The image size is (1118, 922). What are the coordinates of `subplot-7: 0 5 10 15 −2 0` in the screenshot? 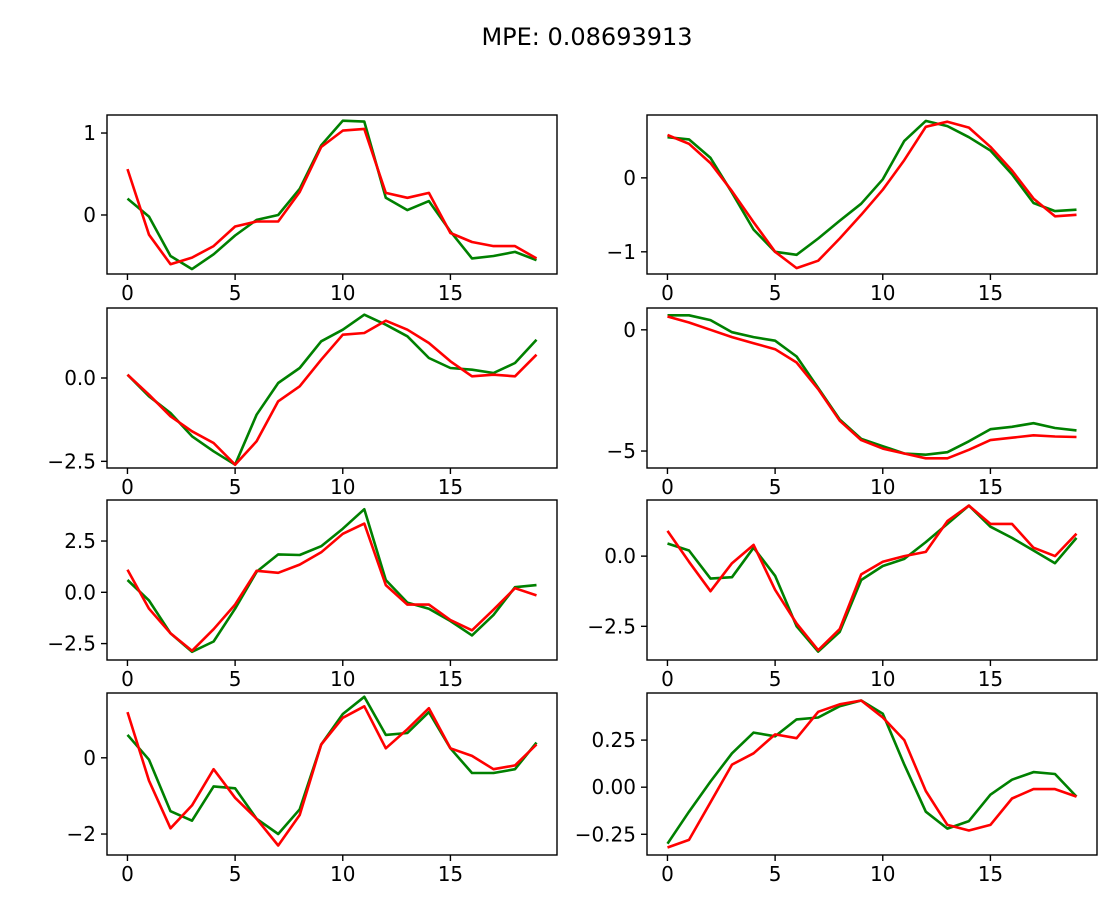 It's located at (312, 789).